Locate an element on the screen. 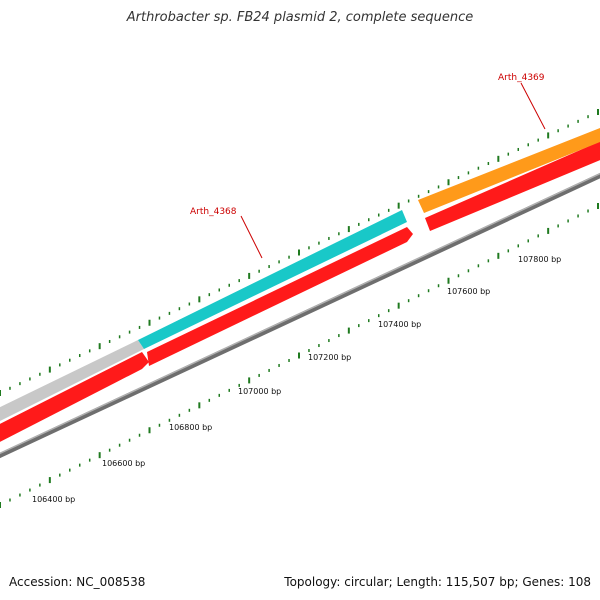 The width and height of the screenshot is (600, 600). gene-red-right is located at coordinates (512, 184).